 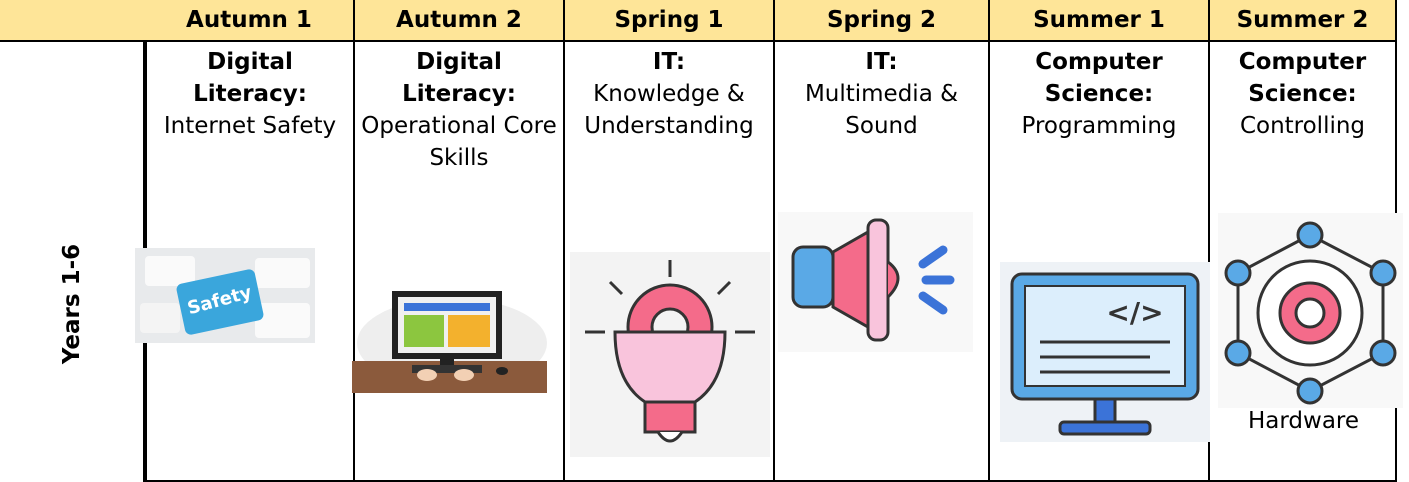 What do you see at coordinates (73, 21) in the screenshot?
I see `corner-cell` at bounding box center [73, 21].